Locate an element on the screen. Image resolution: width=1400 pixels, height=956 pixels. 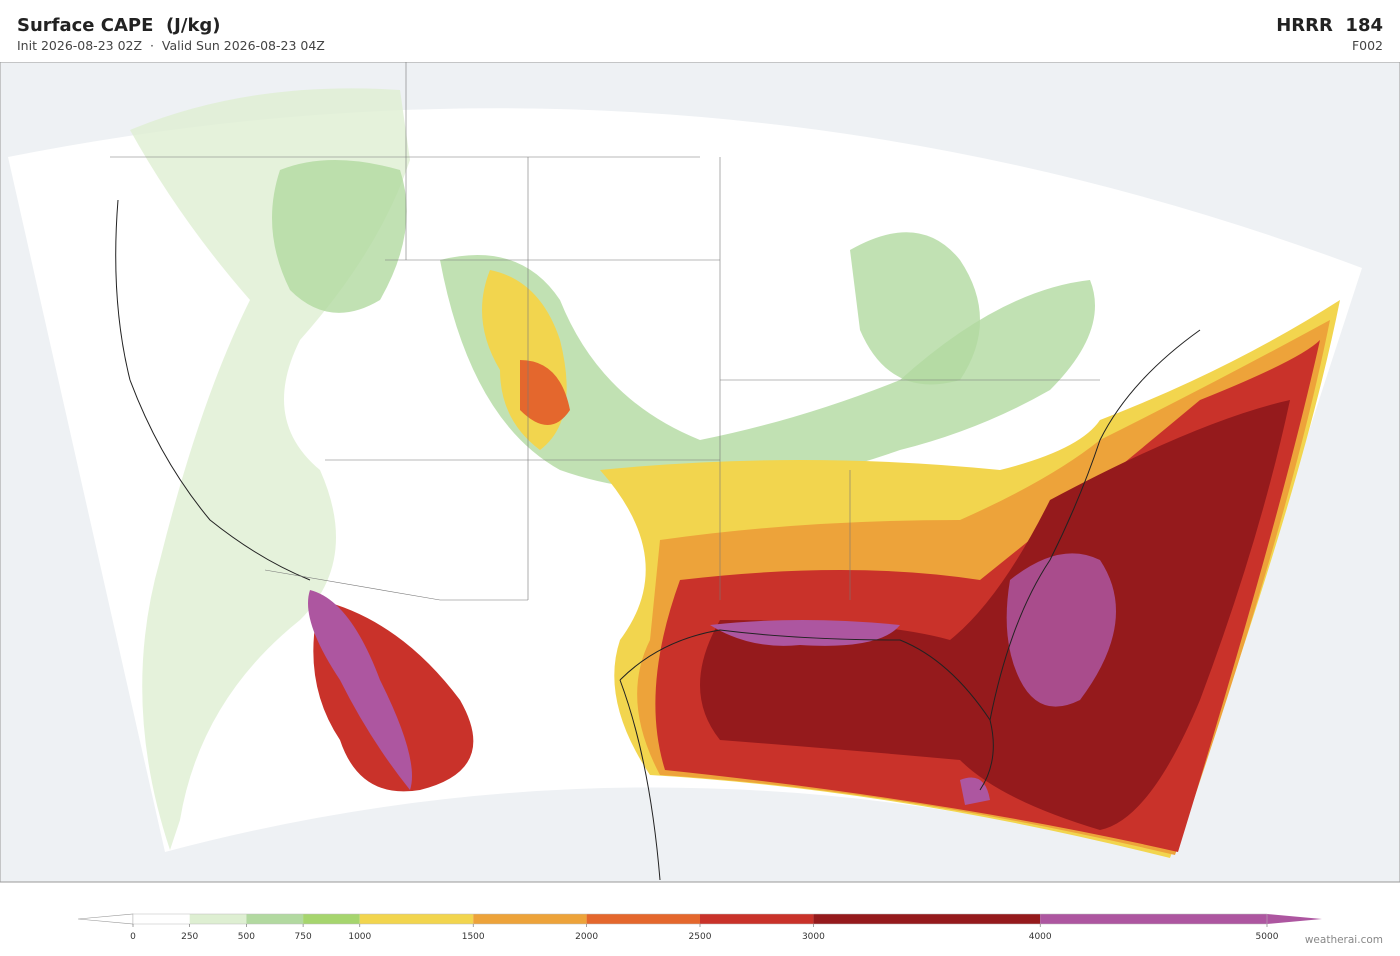
colorbar-tick-label: 2000 is located at coordinates (586, 937).